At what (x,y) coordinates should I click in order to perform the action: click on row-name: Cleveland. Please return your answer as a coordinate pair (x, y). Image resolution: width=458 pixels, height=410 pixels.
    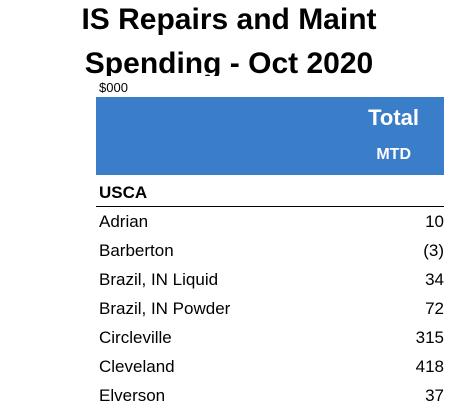
    Looking at the image, I should click on (137, 366).